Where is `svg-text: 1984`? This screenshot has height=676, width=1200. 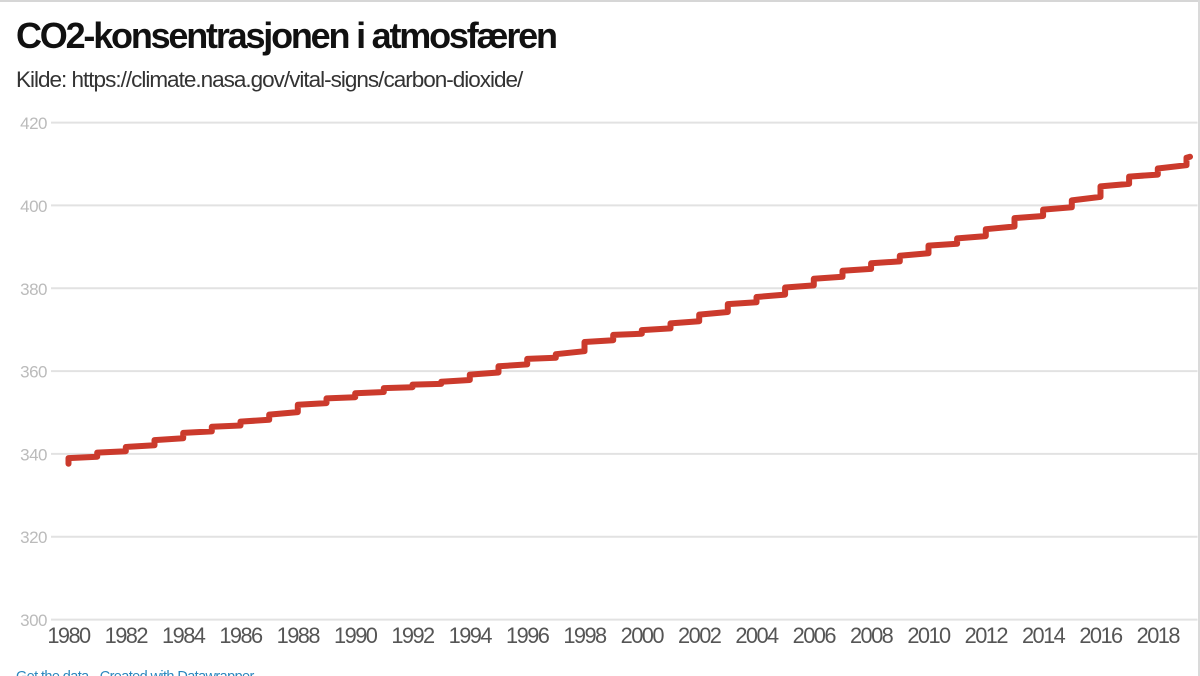
svg-text: 1984 is located at coordinates (184, 635).